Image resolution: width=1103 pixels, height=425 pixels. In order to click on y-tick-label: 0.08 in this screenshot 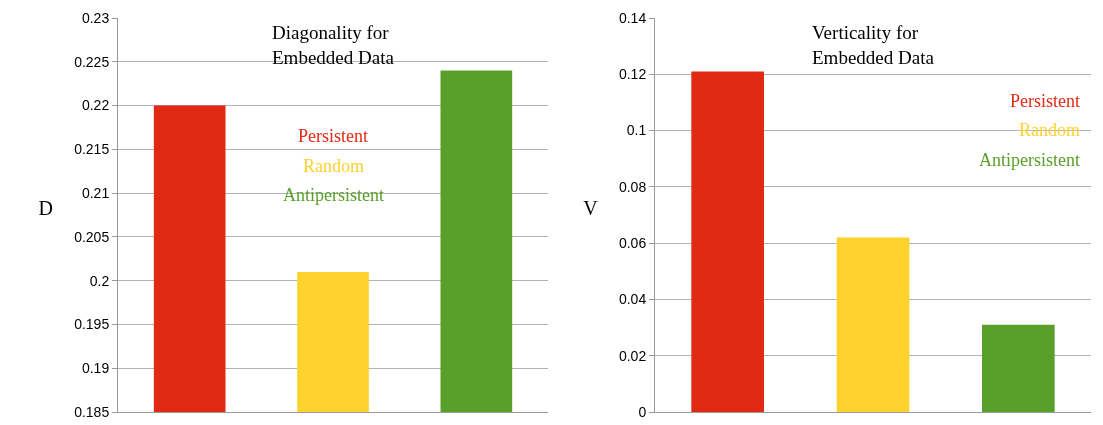, I will do `click(632, 186)`.